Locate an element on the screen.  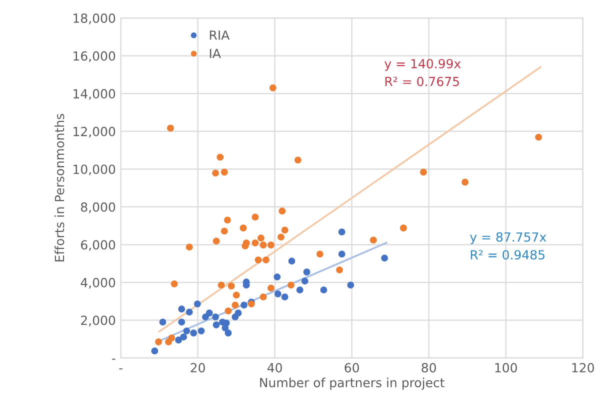
x-tick-label: 80 is located at coordinates (429, 367).